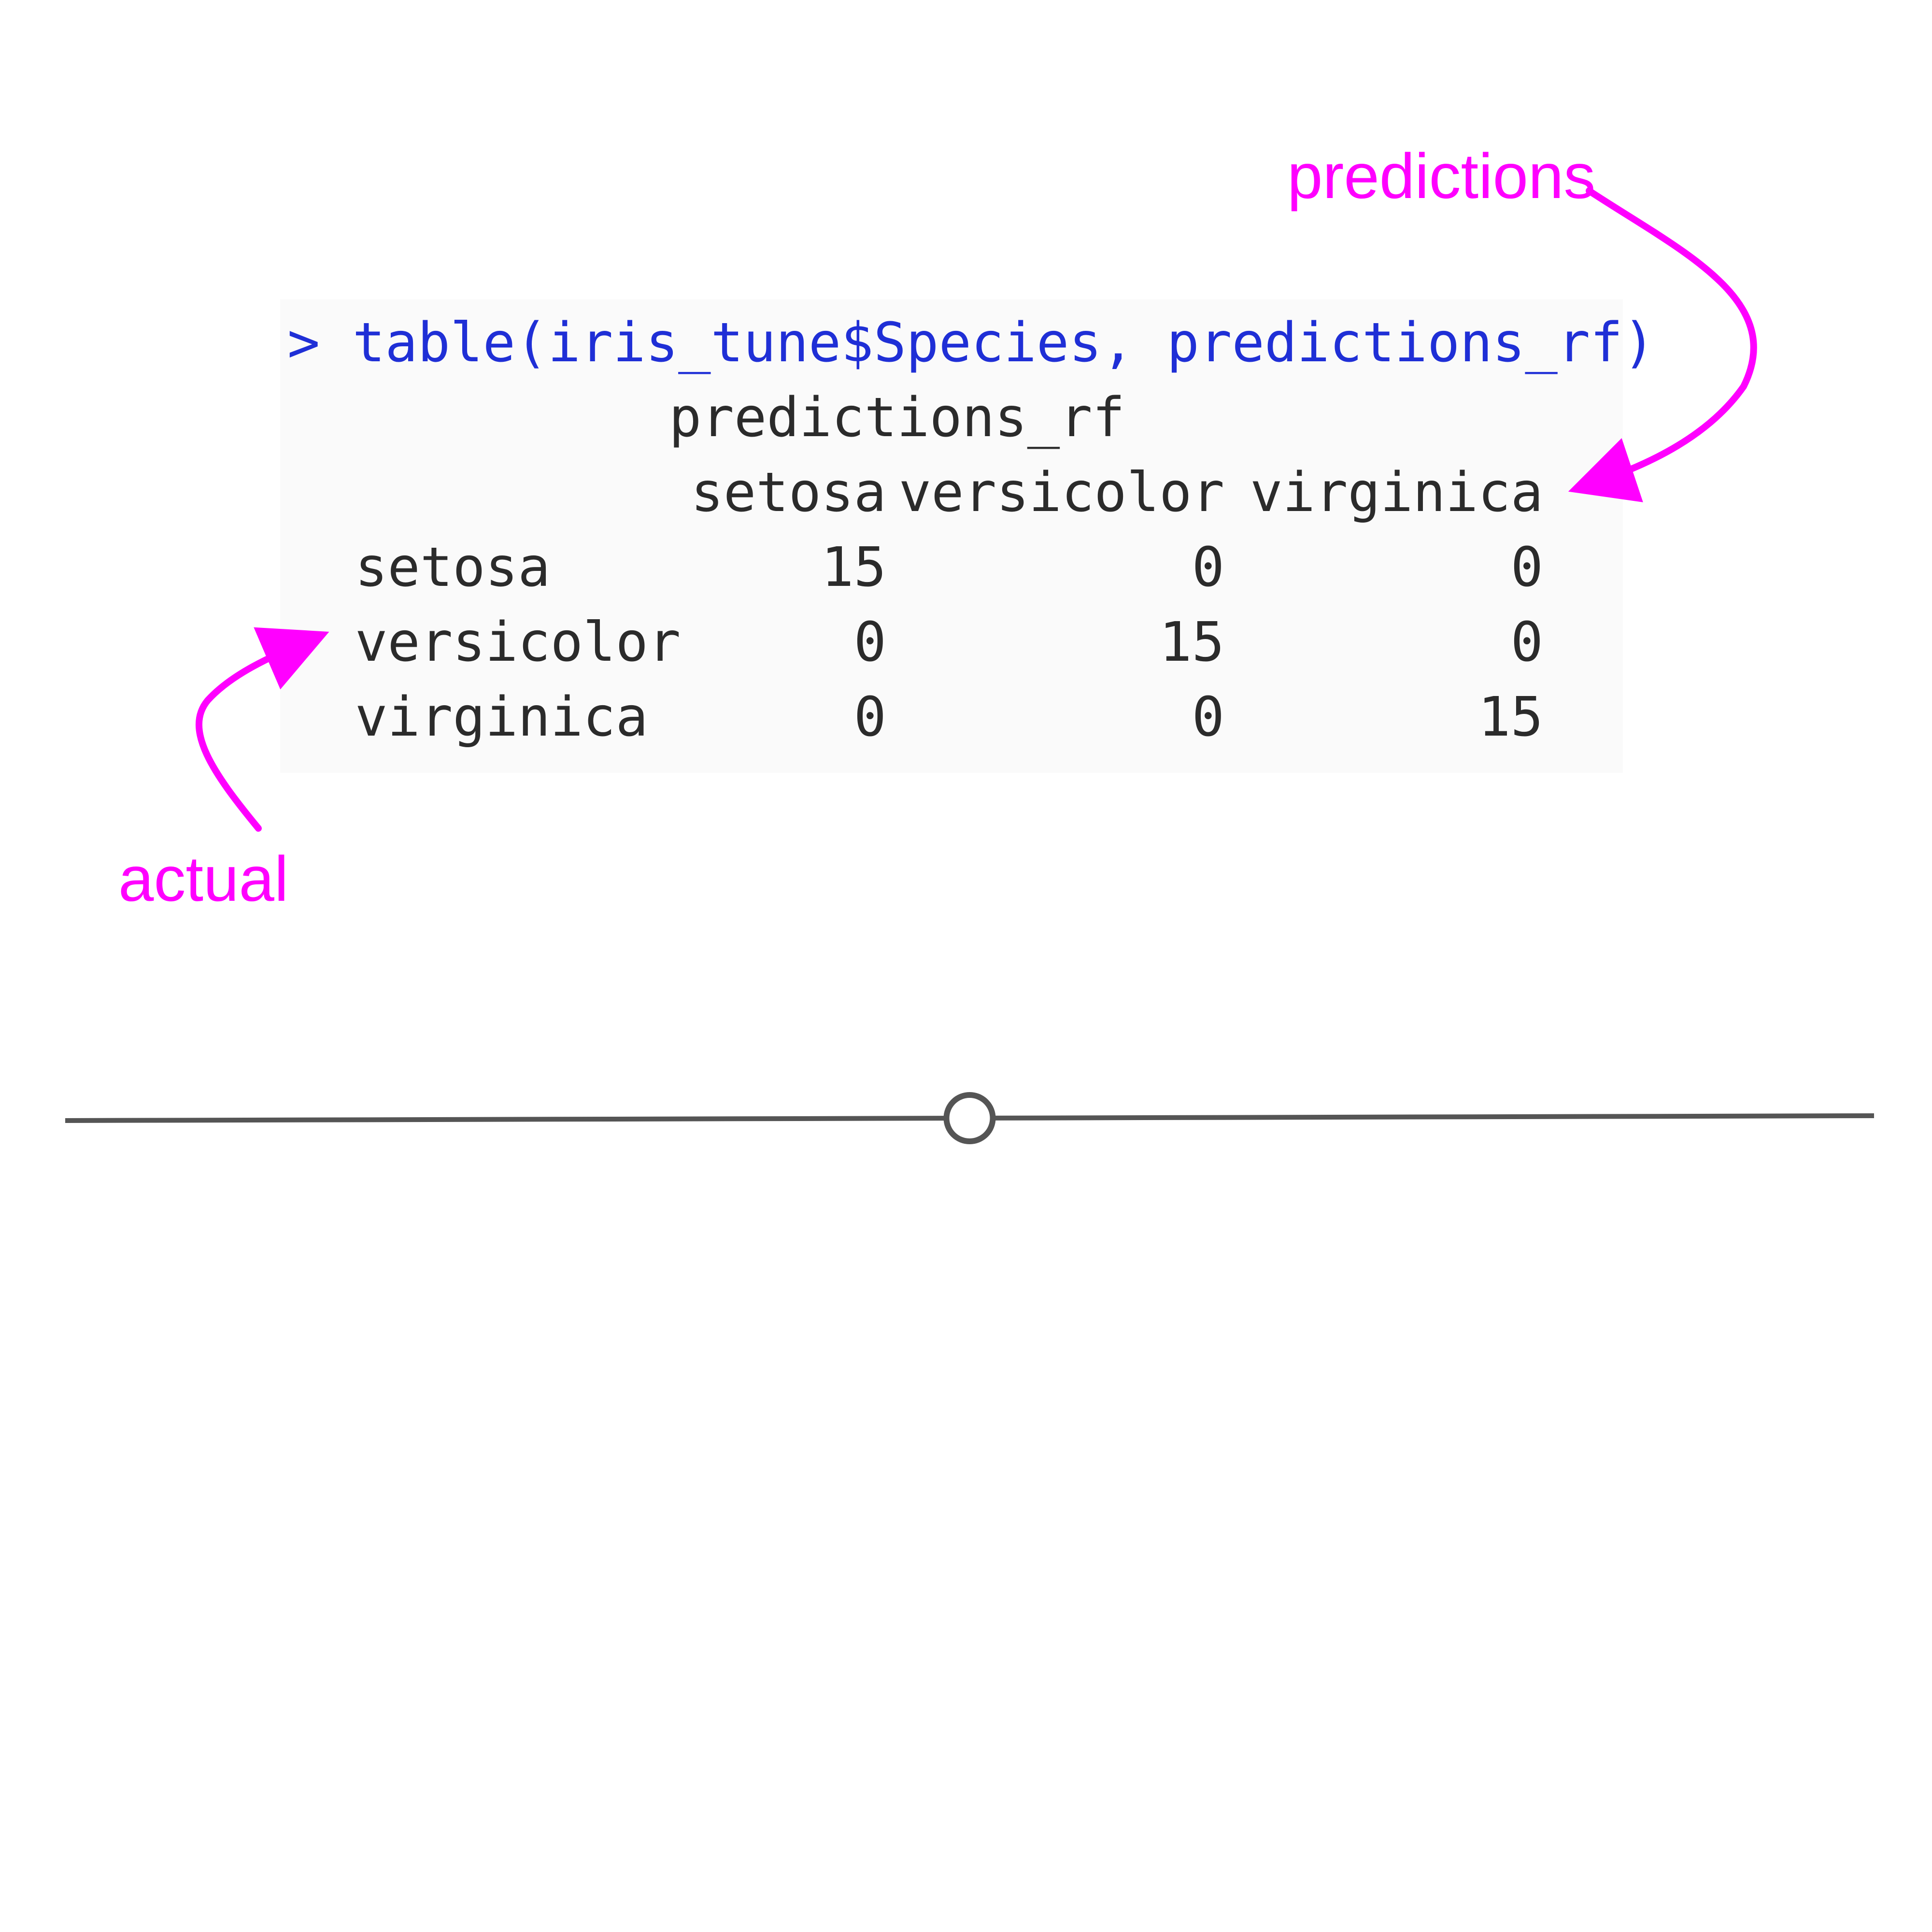 This screenshot has height=1932, width=1932. What do you see at coordinates (788, 492) in the screenshot?
I see `column-header-setosa: setosa` at bounding box center [788, 492].